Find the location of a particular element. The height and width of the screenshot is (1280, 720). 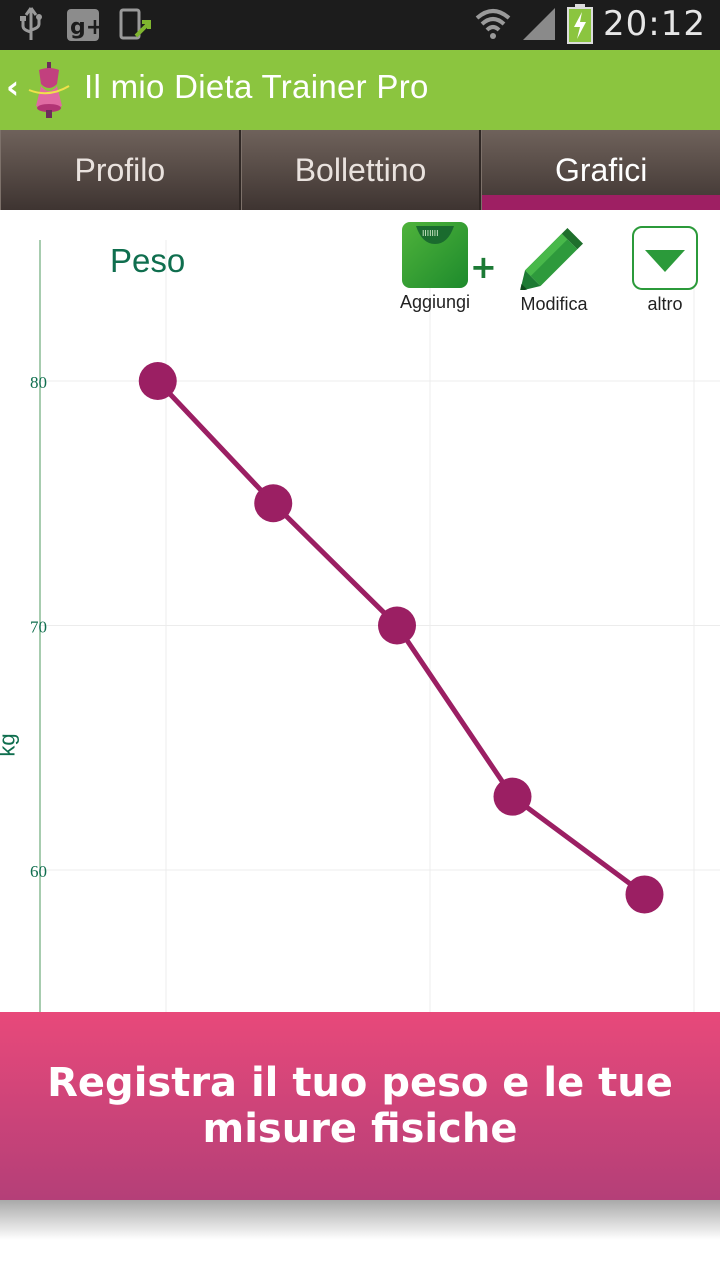

y-tick-label: 70 is located at coordinates (38, 627).